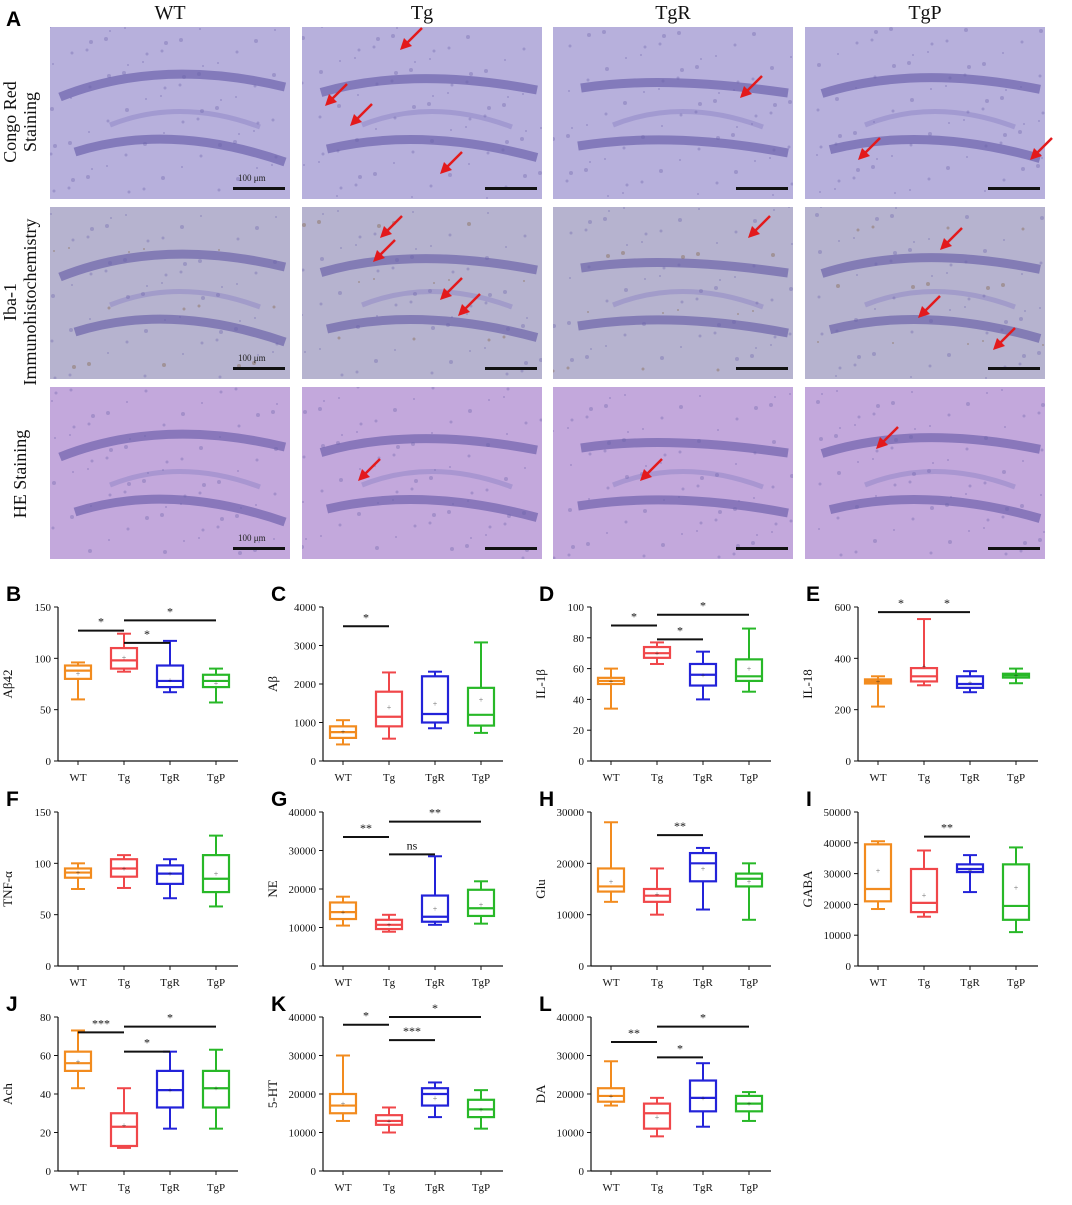  What do you see at coordinates (673, 13) in the screenshot?
I see `column-header-tgr: TgR` at bounding box center [673, 13].